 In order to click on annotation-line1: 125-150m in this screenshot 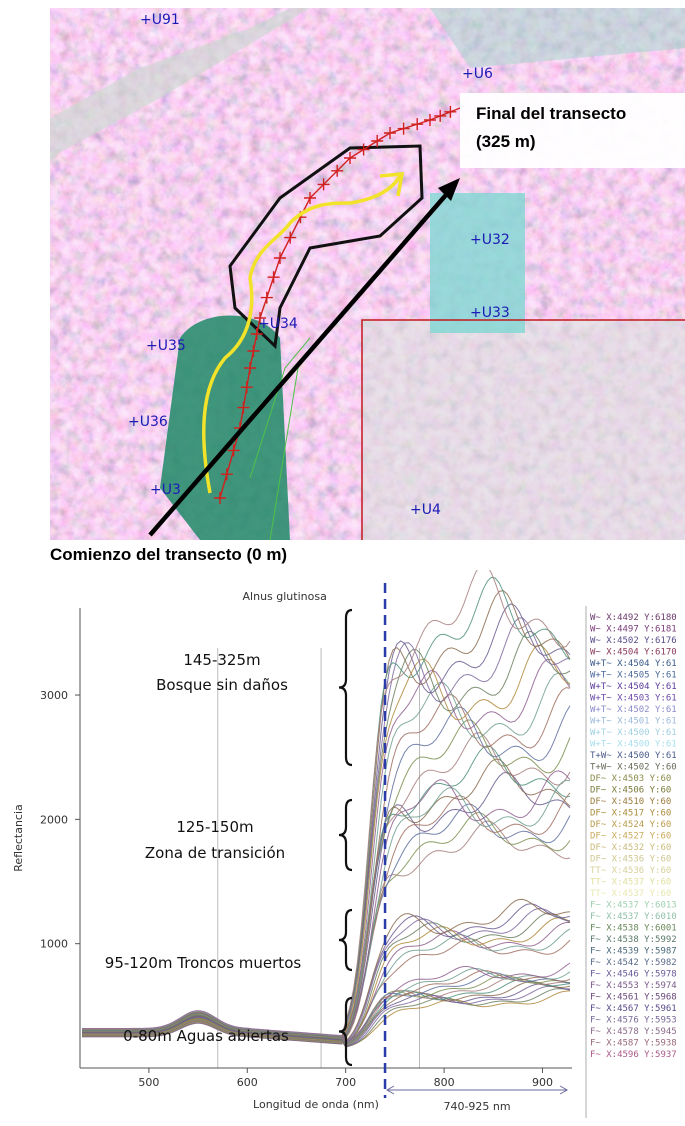, I will do `click(214, 827)`.